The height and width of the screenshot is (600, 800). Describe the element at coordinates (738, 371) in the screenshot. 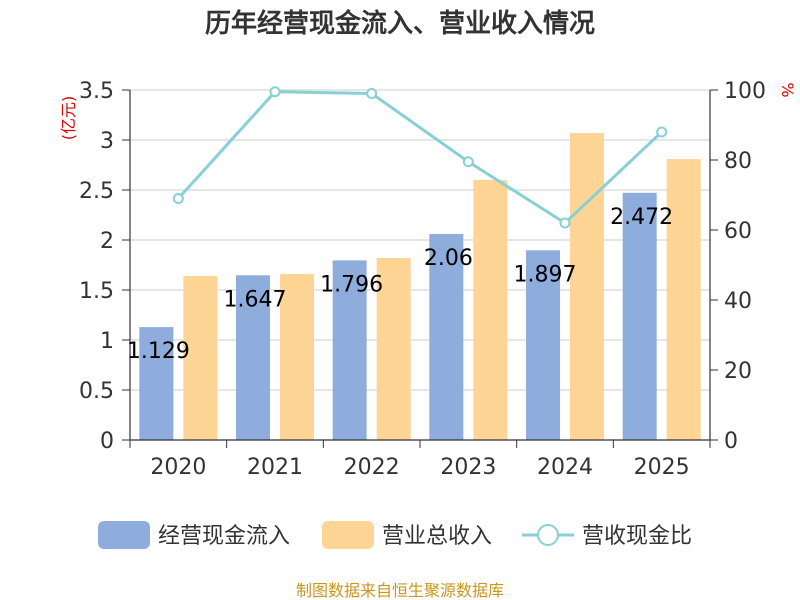

I see `y-right-tick-label: 20` at that location.